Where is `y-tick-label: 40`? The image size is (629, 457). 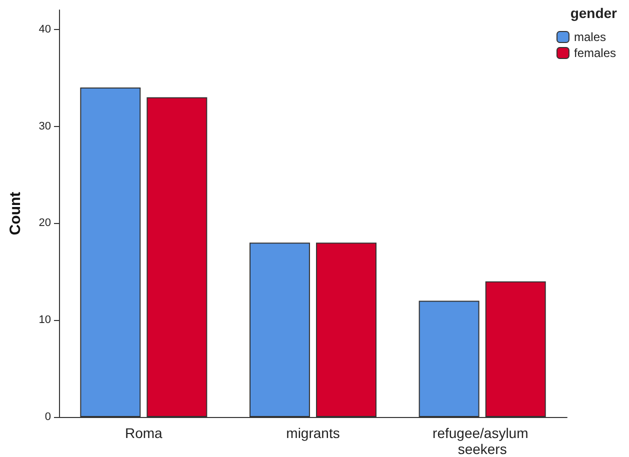
y-tick-label: 40 is located at coordinates (44, 29).